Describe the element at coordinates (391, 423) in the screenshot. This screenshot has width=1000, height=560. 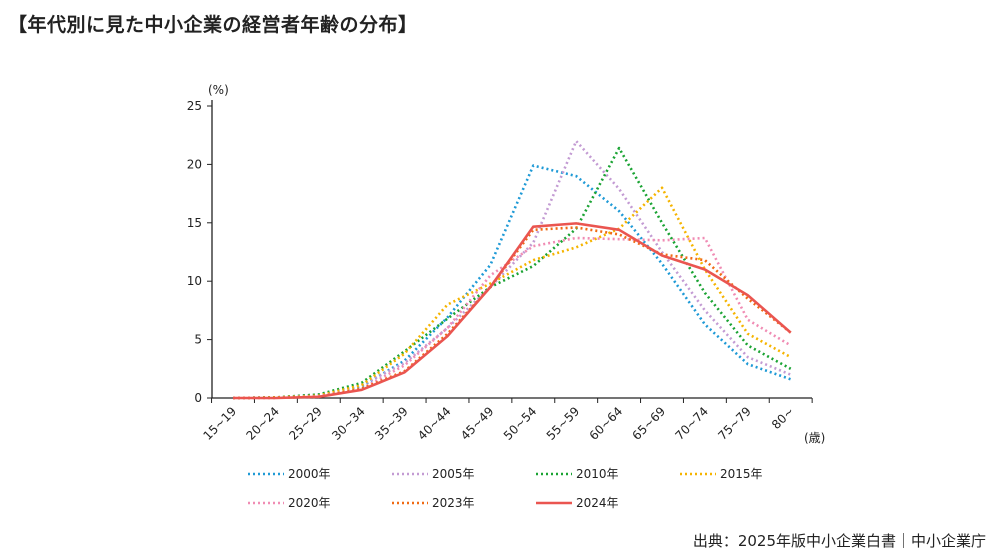
I see `x-tick-label: 35~39` at that location.